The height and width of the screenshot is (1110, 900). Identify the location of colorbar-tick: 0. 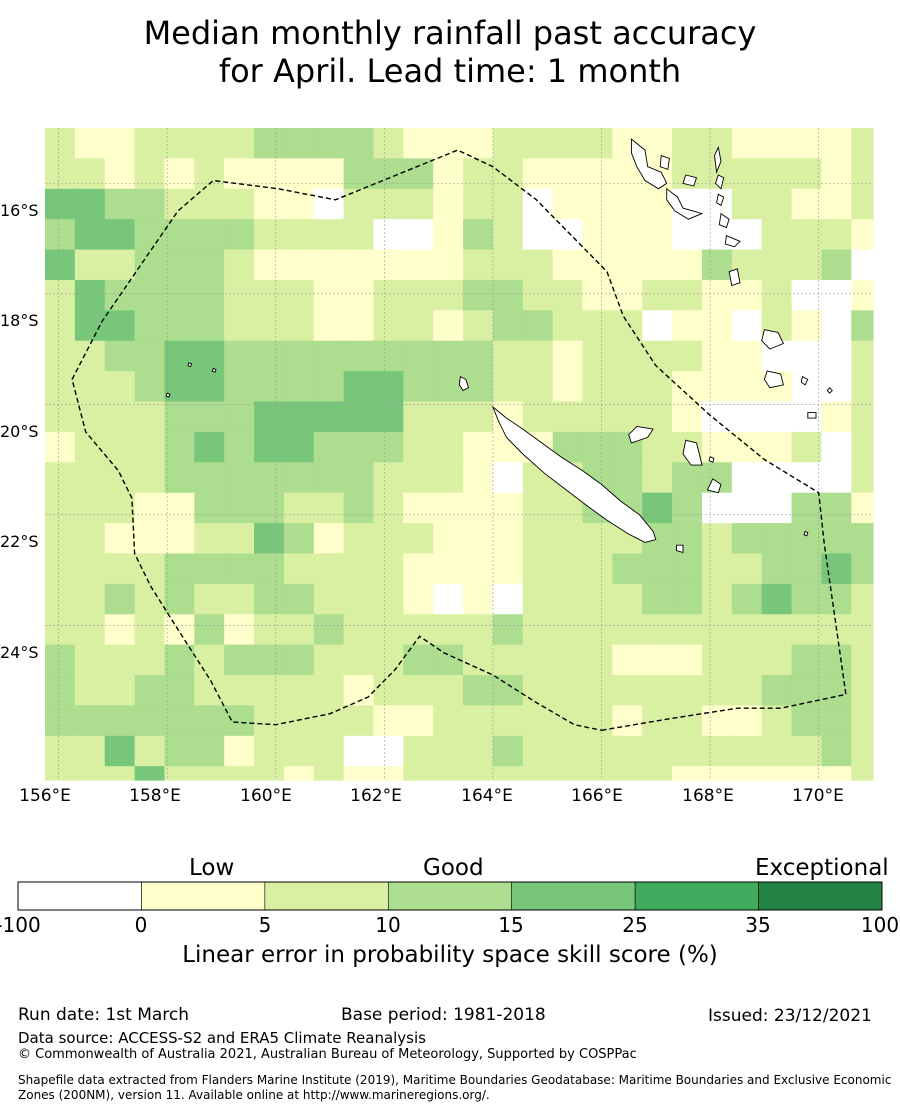
(141, 925).